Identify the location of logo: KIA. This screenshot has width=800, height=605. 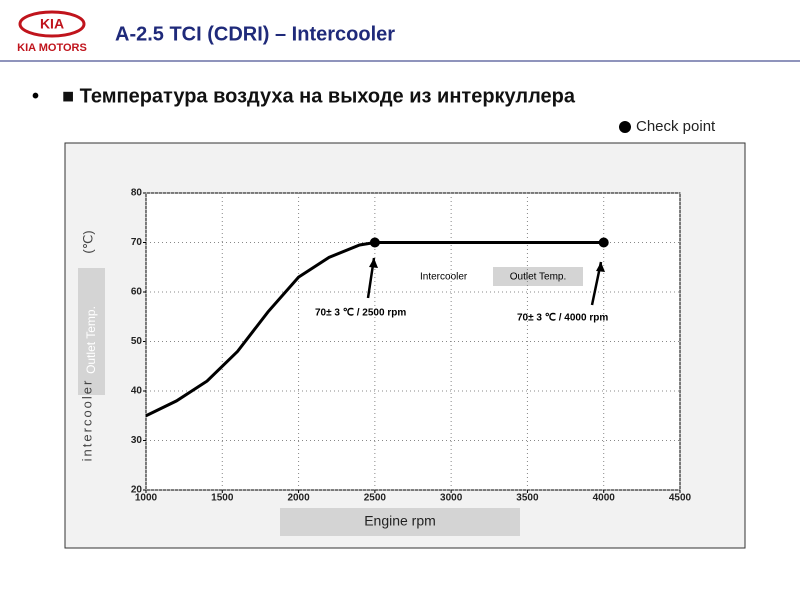
(52, 24).